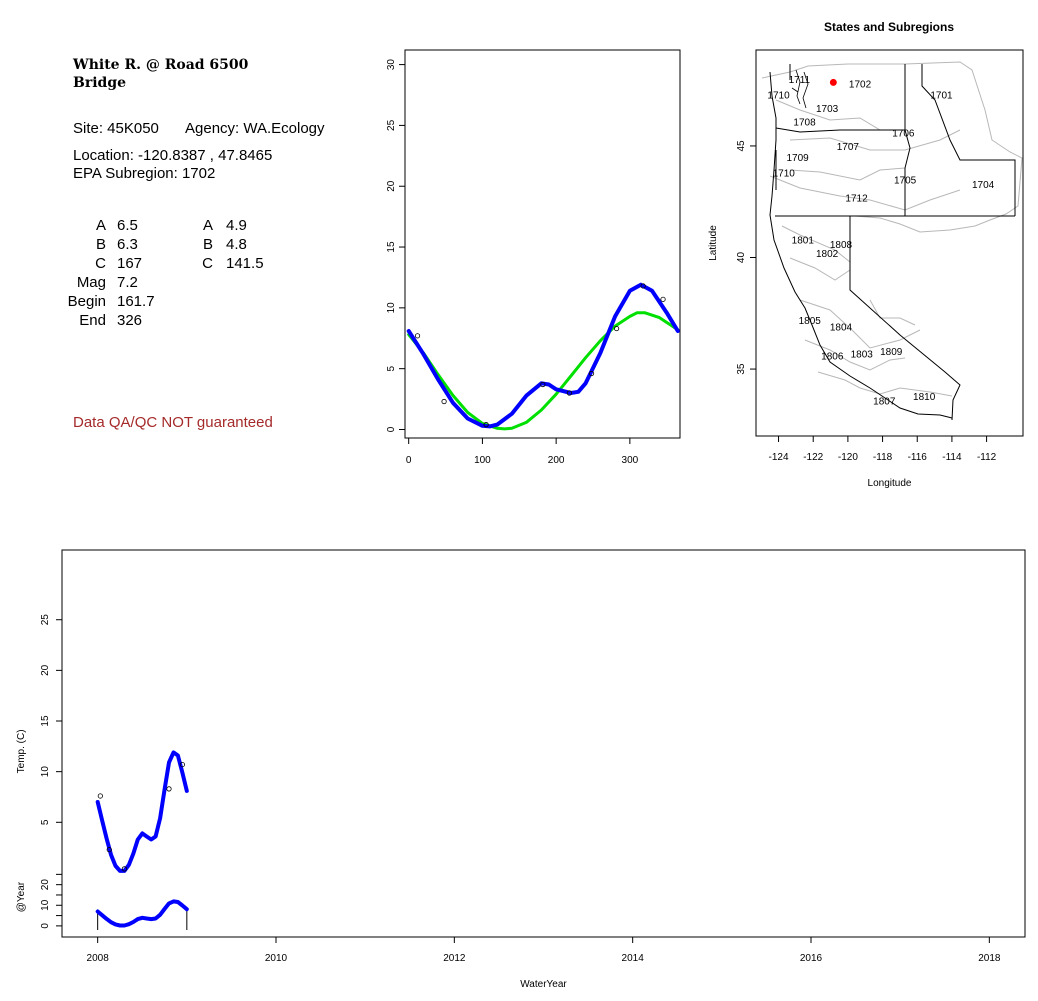 The width and height of the screenshot is (1038, 1001). I want to click on agency: Agency: WA.Ecology, so click(255, 128).